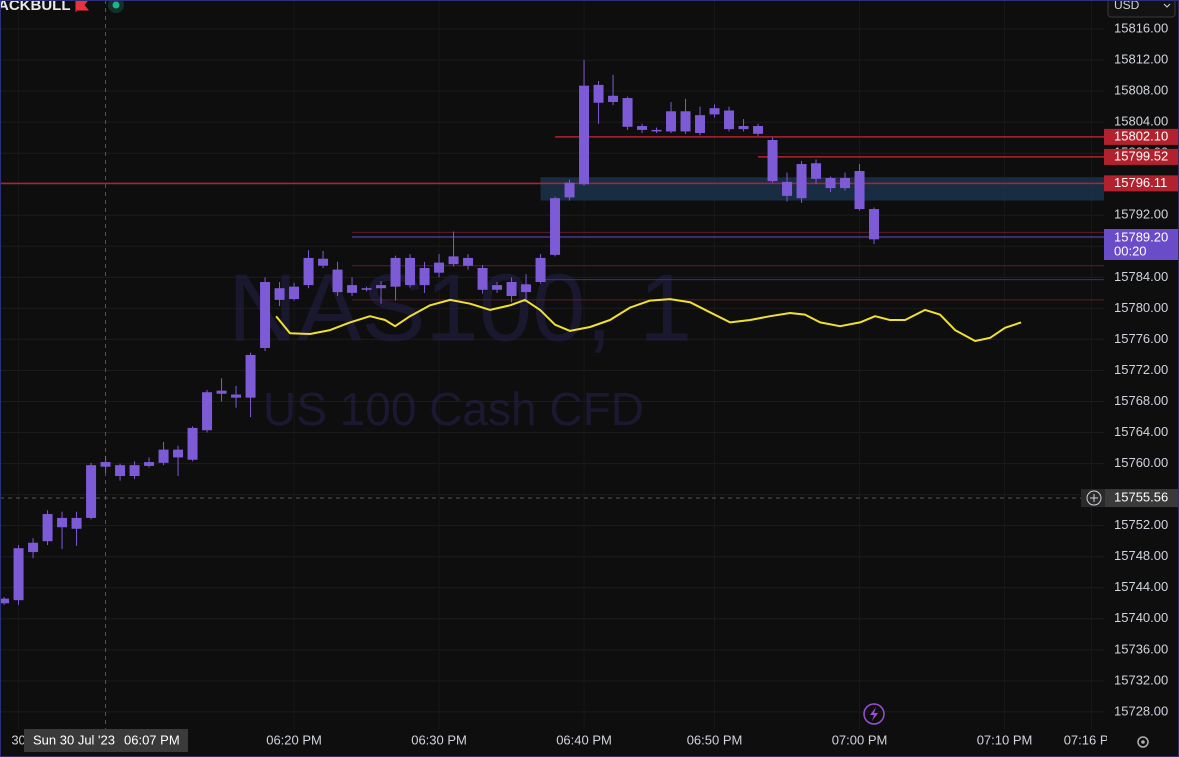 The image size is (1179, 757). Describe the element at coordinates (1141, 27) in the screenshot. I see `y-tick-label: 15816.00` at that location.